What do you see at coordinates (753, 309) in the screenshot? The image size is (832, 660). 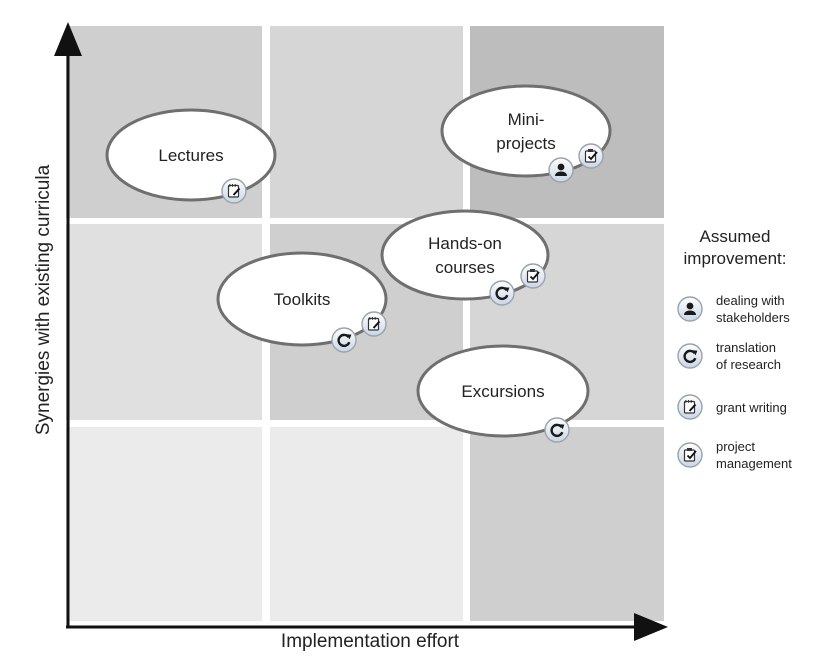 I see `legend-label: dealing with stakeholders` at bounding box center [753, 309].